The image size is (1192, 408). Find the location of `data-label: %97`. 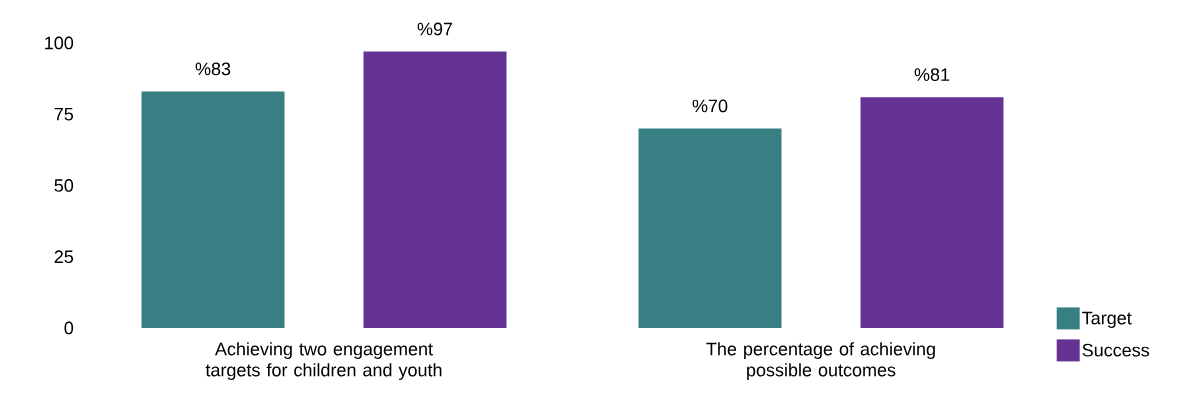

data-label: %97 is located at coordinates (435, 29).